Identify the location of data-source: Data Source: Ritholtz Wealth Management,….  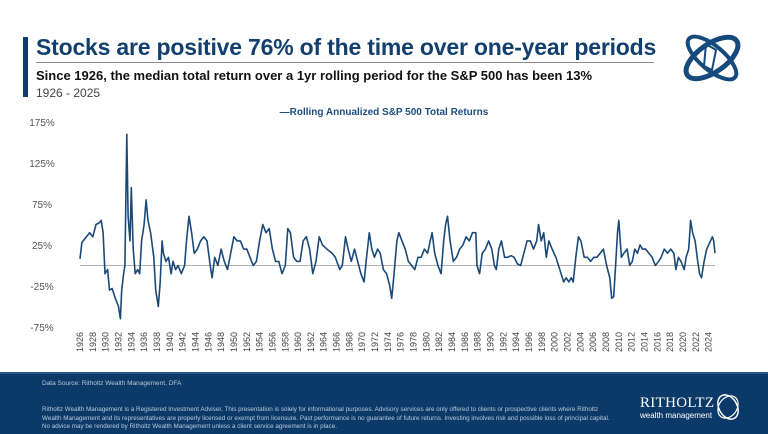
(112, 383).